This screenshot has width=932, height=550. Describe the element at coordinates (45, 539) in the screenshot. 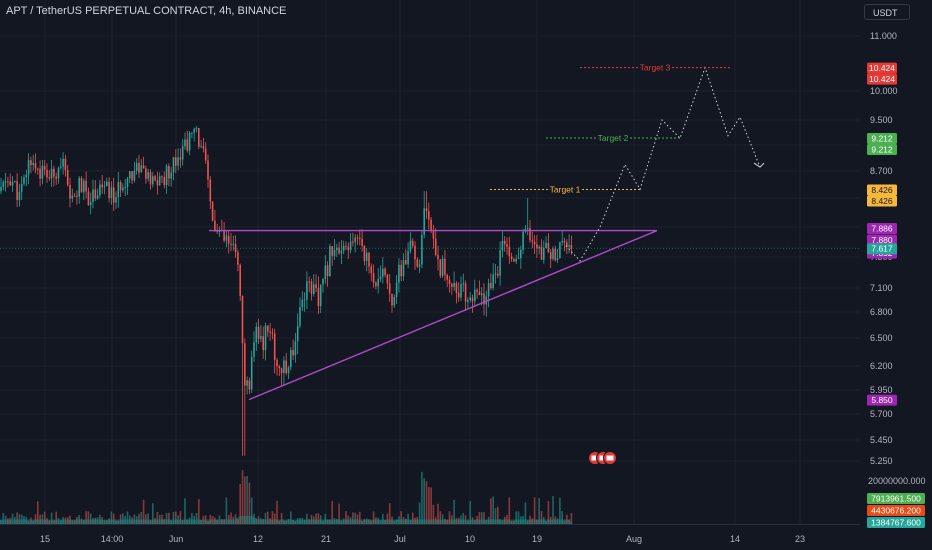

I see `time-tick-label: 15` at that location.